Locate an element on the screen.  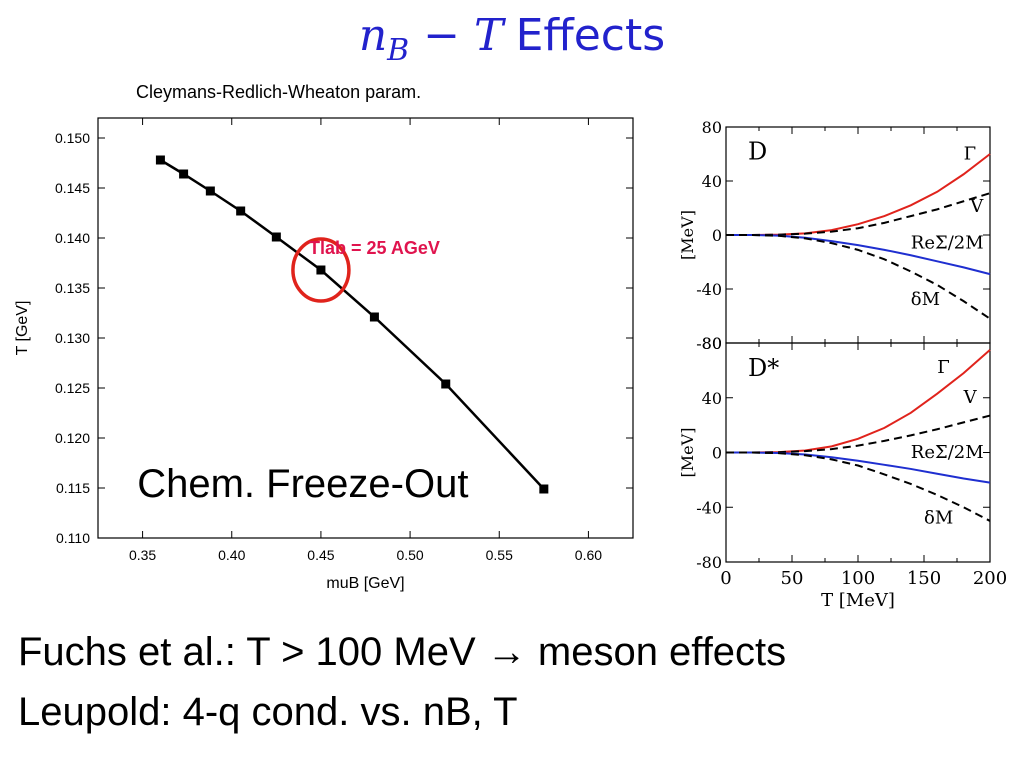
highlight-circle is located at coordinates (321, 270).